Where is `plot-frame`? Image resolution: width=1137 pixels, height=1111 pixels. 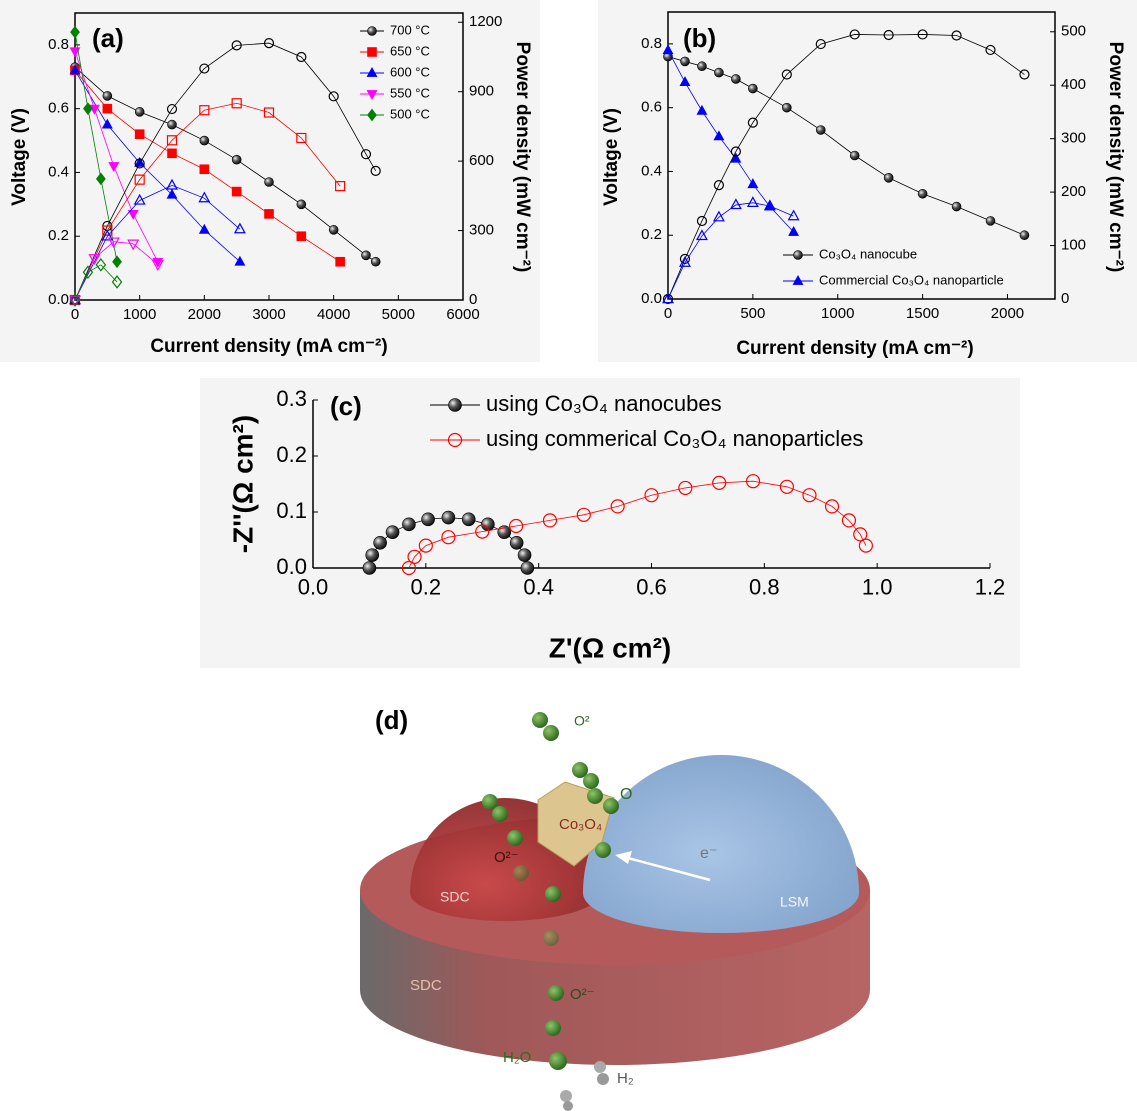
plot-frame is located at coordinates (861, 155).